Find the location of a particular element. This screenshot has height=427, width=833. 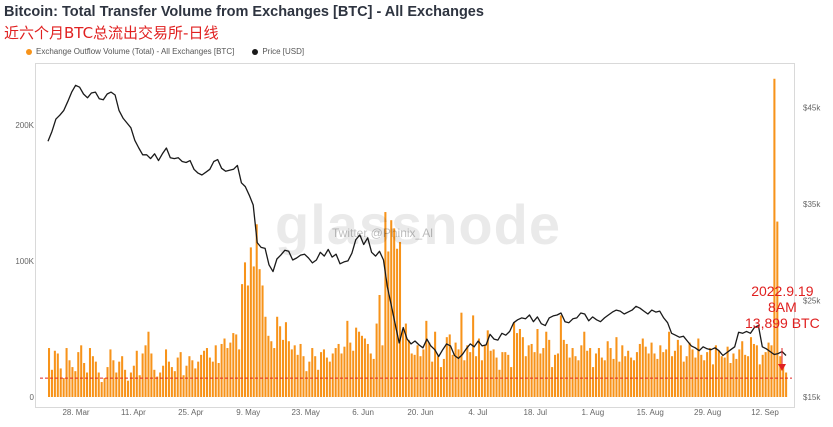

x-tick-label: 20. Jun is located at coordinates (420, 412).